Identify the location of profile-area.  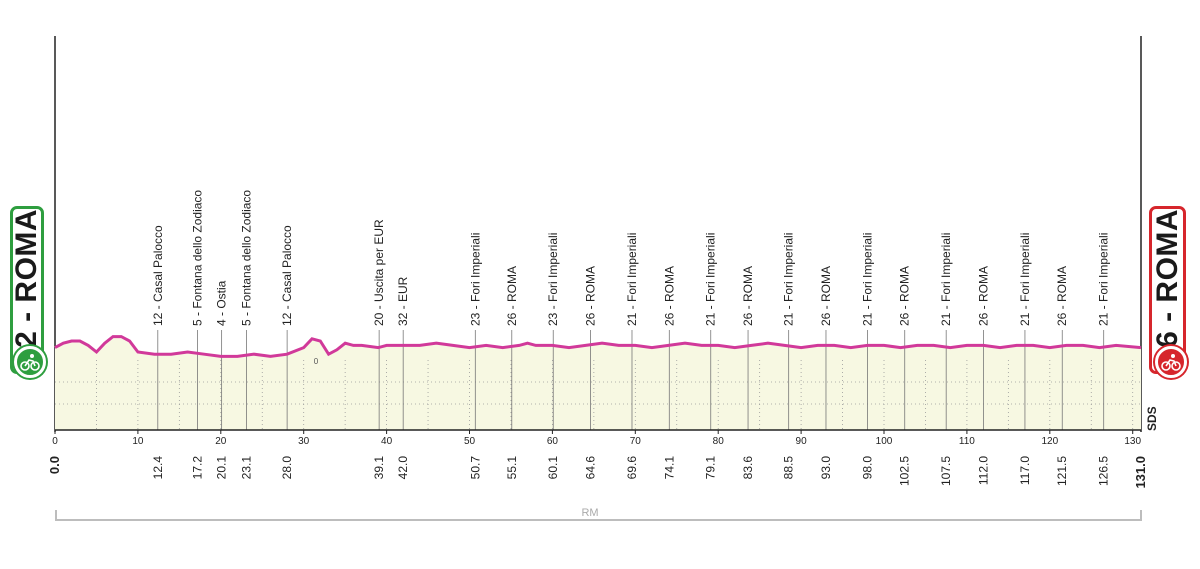
(598, 383).